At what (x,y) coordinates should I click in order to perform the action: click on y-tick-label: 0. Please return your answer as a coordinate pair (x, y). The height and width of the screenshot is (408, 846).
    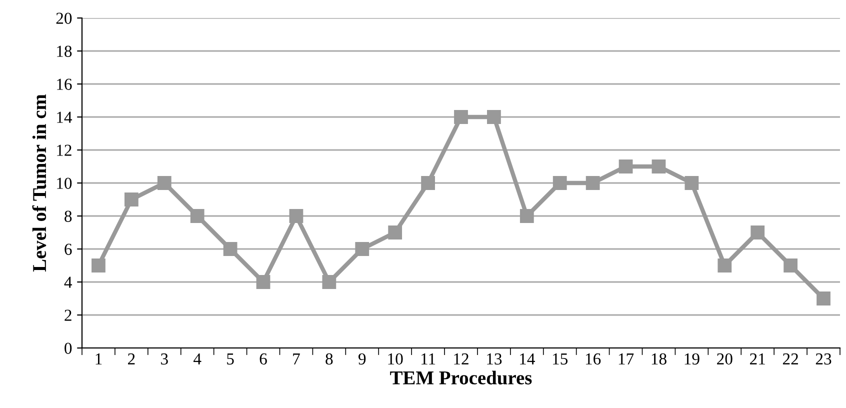
    Looking at the image, I should click on (68, 348).